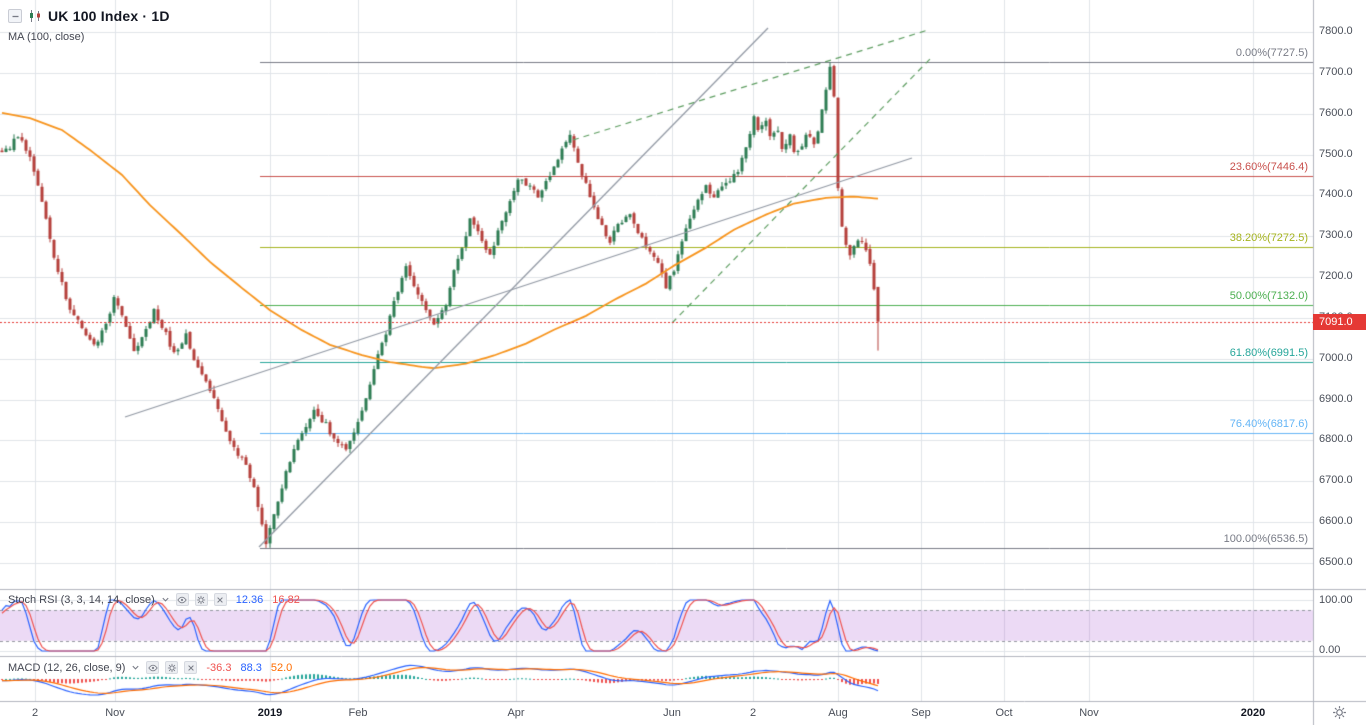 This screenshot has width=1366, height=725. I want to click on time-axis-label: Jun, so click(672, 713).